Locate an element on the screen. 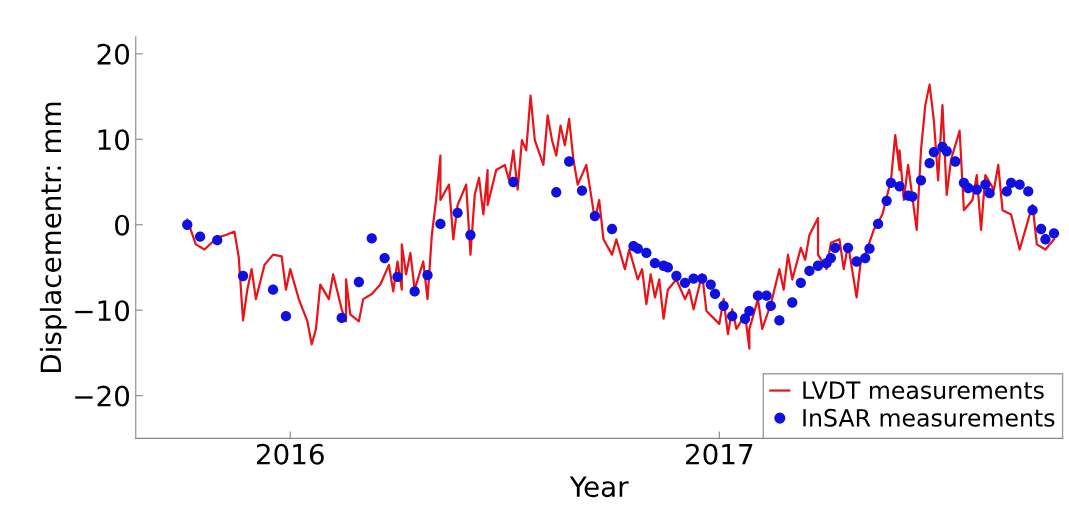  x-tick-label: 2017 is located at coordinates (719, 454).